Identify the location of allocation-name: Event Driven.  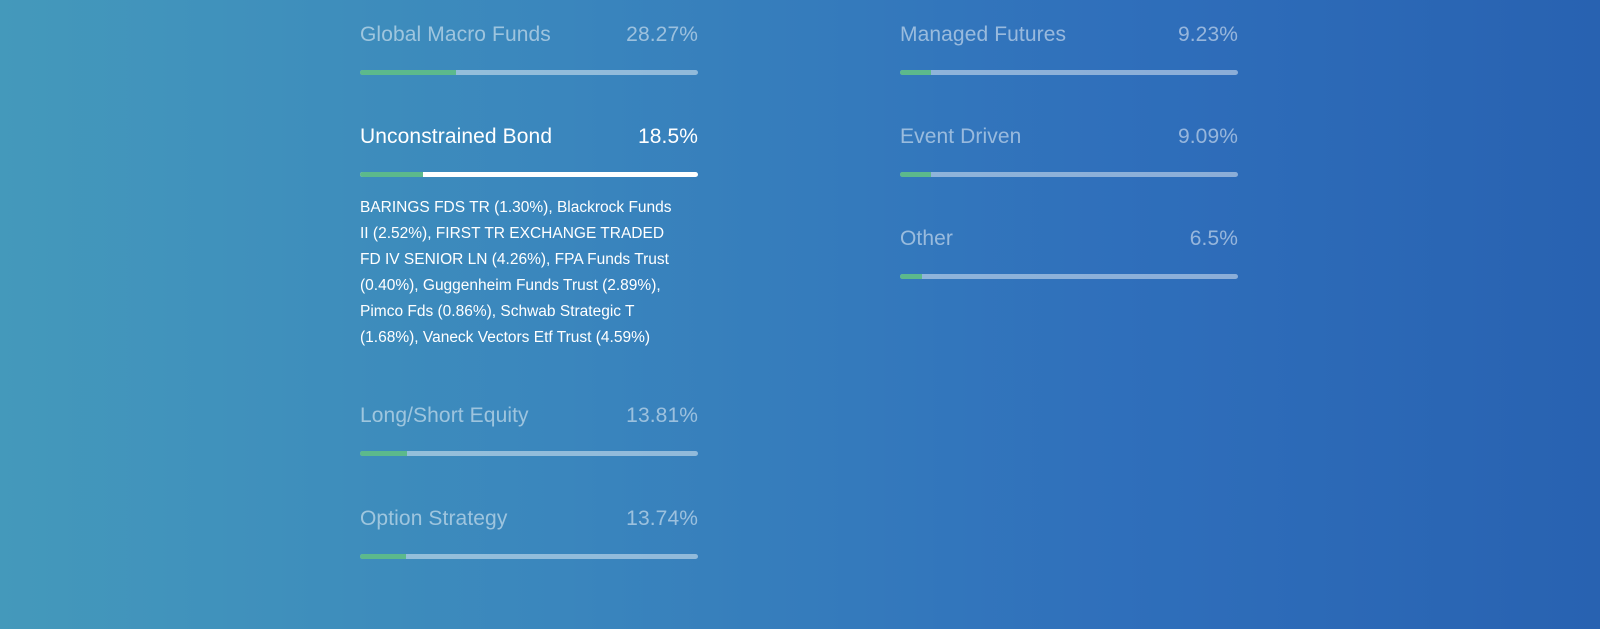
(961, 136).